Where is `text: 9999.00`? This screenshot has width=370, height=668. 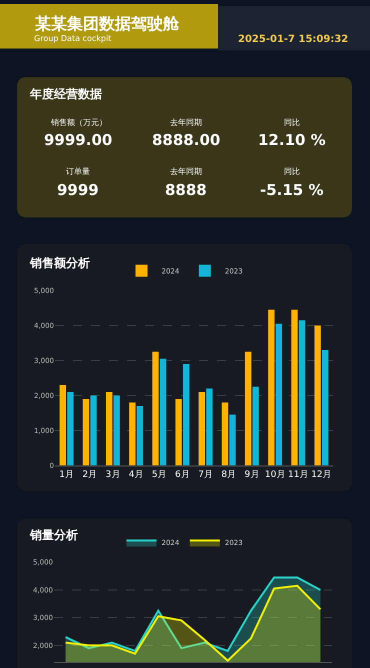 text: 9999.00 is located at coordinates (78, 140).